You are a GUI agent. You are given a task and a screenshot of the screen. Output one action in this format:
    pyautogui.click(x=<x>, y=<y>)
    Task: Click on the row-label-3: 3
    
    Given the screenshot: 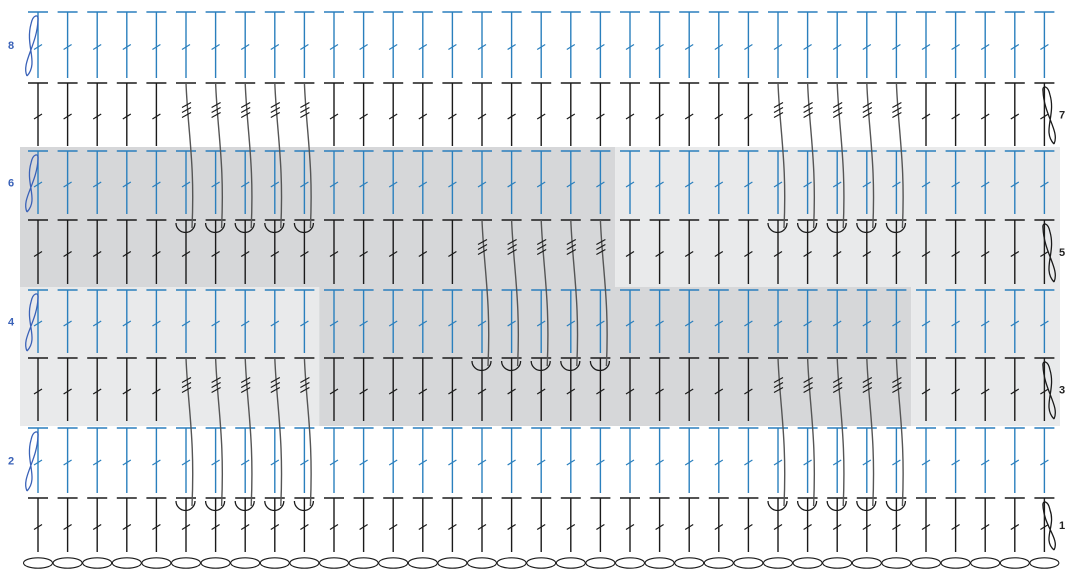 What is the action you would take?
    pyautogui.click(x=1062, y=391)
    